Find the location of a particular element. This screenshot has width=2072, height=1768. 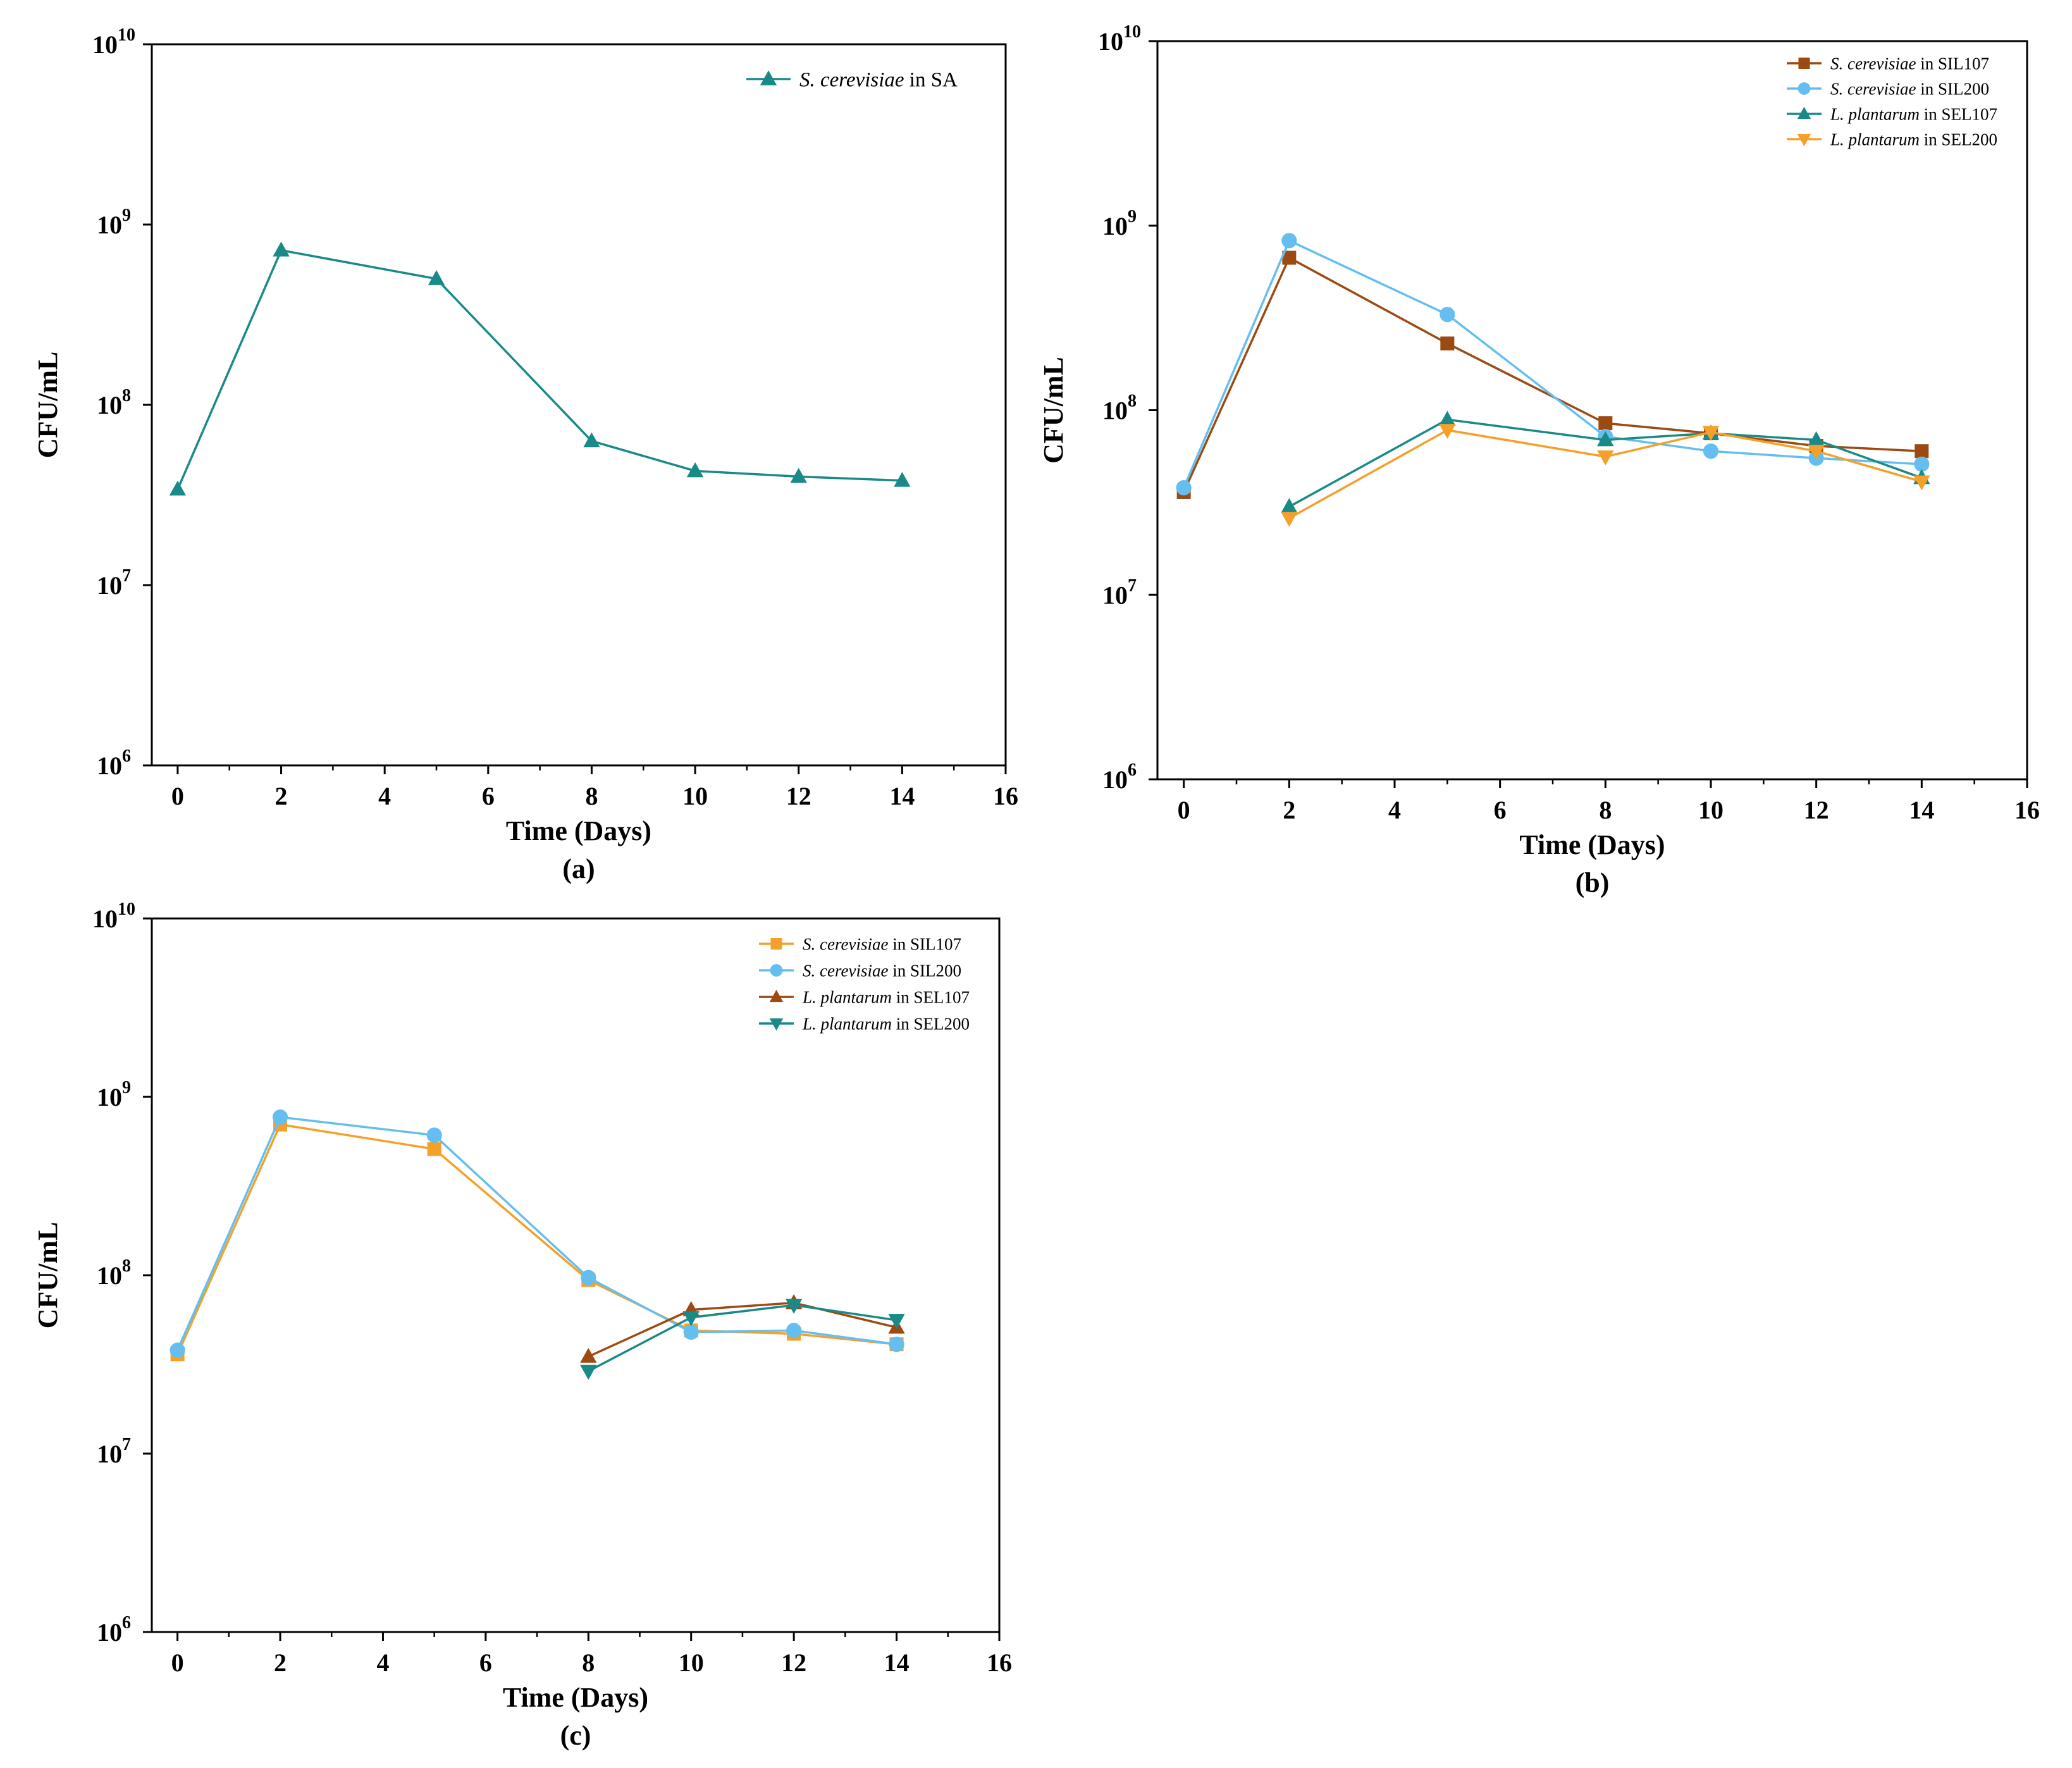

legend-label: S. cerevisiae in SA is located at coordinates (878, 80).